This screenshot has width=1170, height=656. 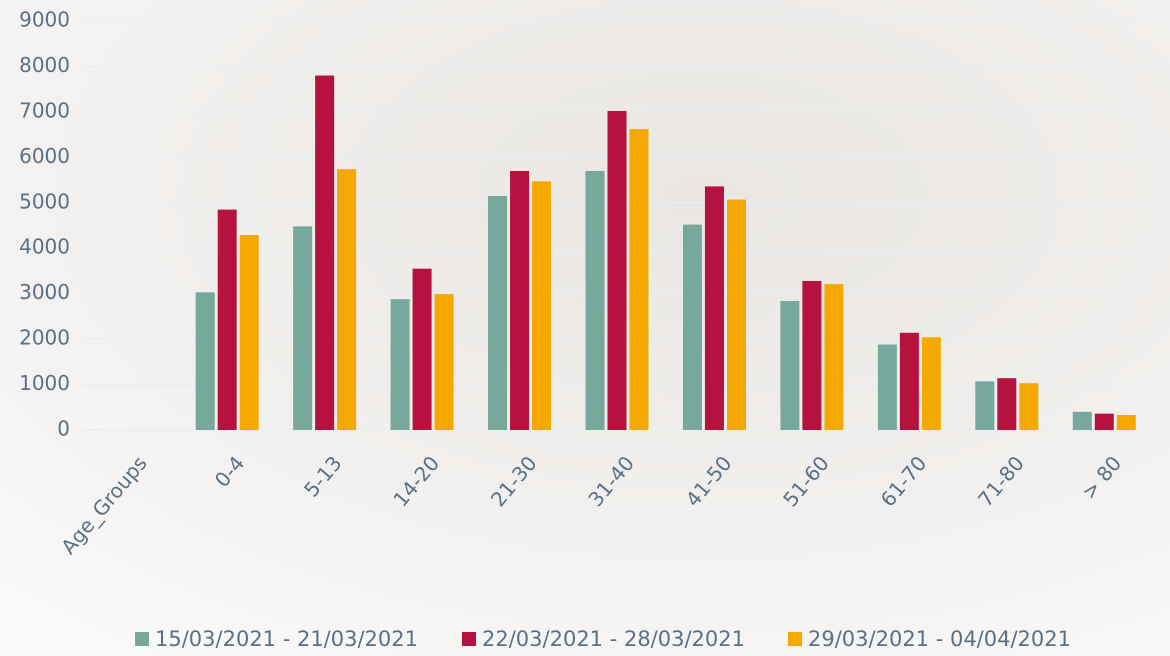 What do you see at coordinates (44, 383) in the screenshot?
I see `y-tick-label: 1000` at bounding box center [44, 383].